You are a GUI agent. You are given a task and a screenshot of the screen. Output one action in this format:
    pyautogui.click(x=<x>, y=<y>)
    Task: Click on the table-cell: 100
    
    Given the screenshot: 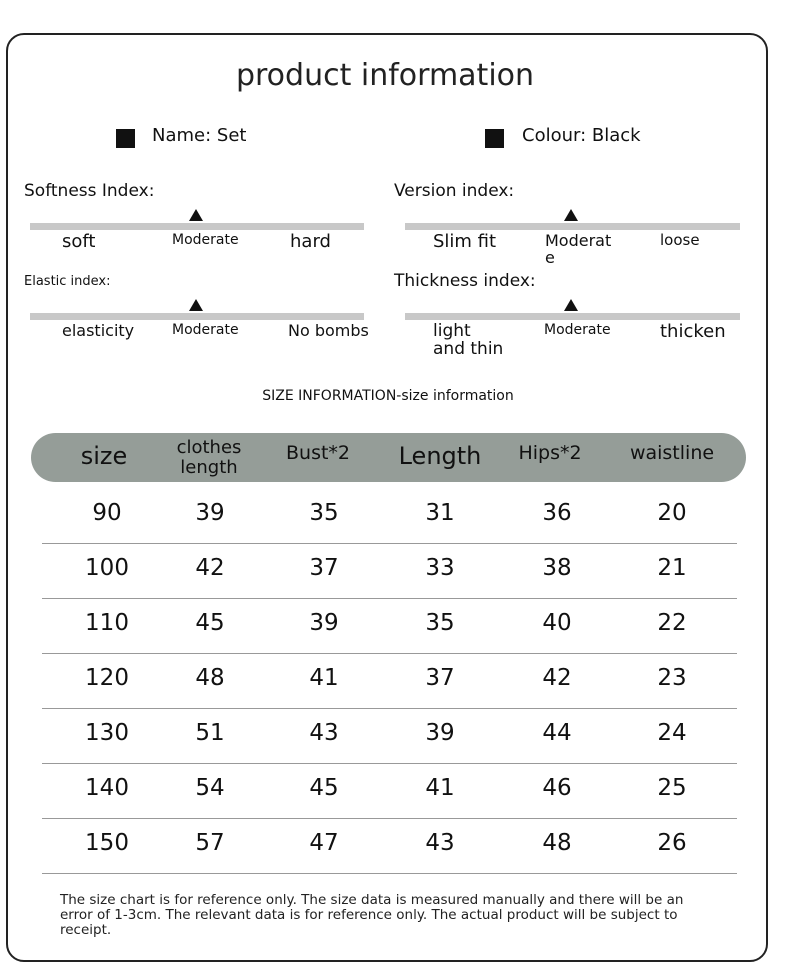 What is the action you would take?
    pyautogui.click(x=107, y=568)
    